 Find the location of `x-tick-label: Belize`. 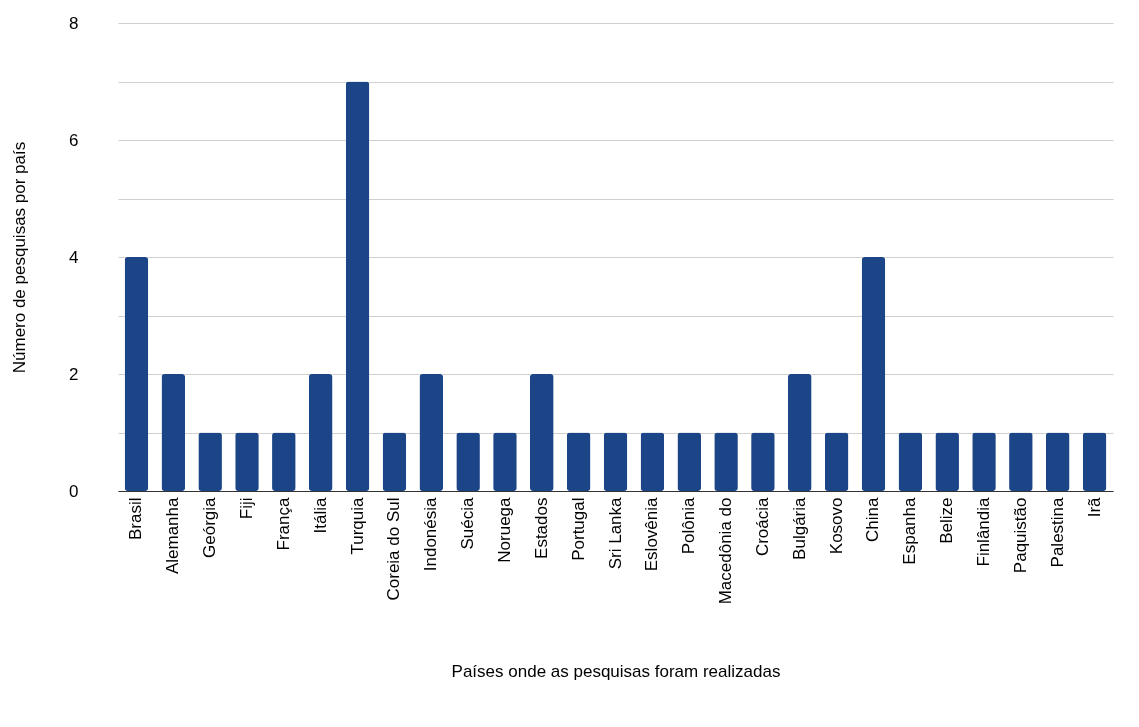

x-tick-label: Belize is located at coordinates (947, 520).